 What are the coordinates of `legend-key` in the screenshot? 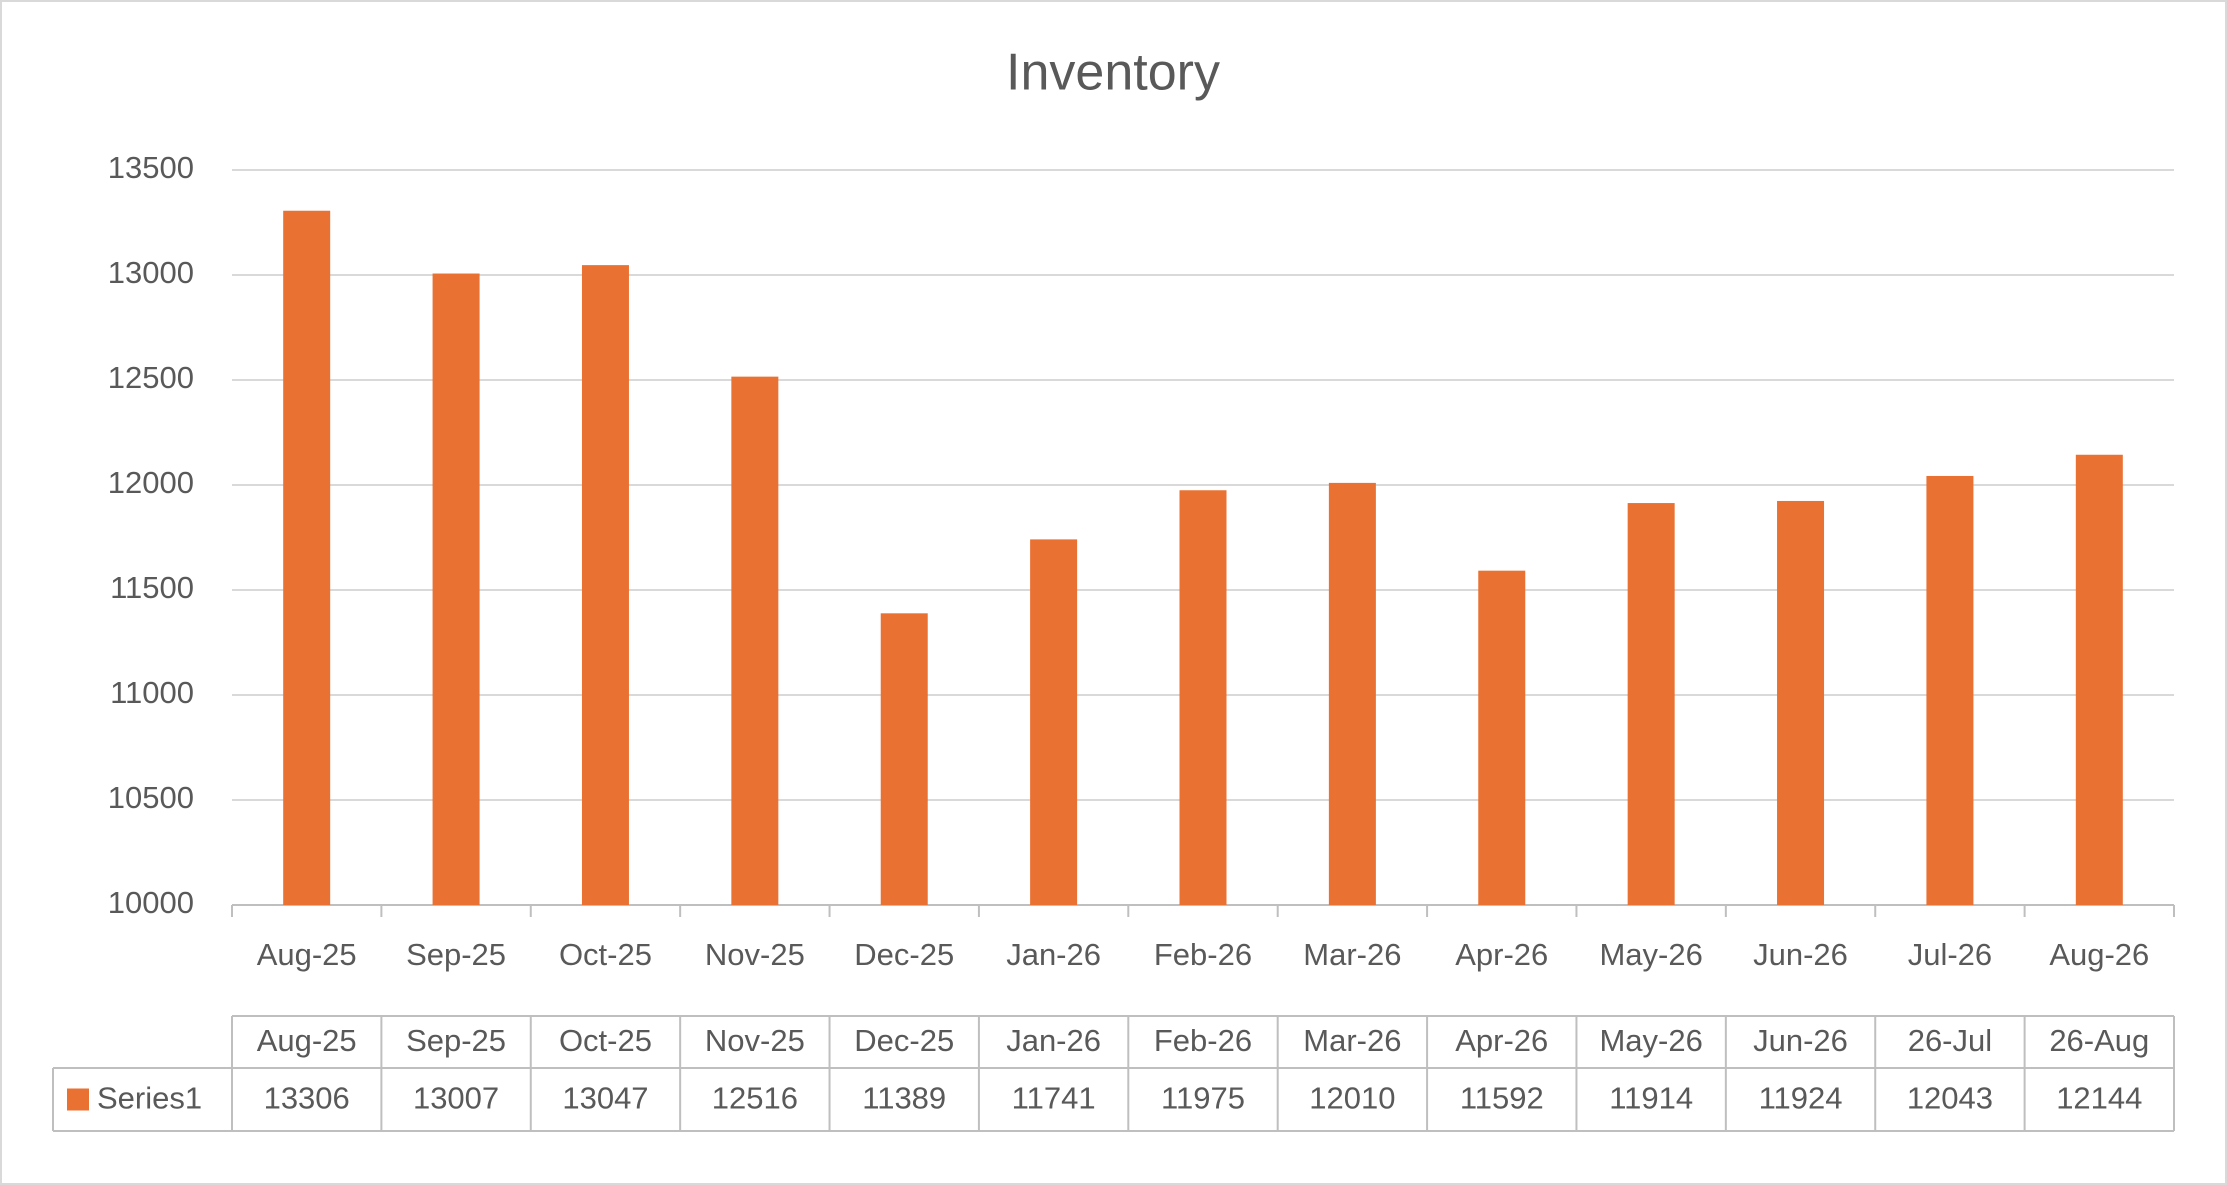 It's located at (78, 1099).